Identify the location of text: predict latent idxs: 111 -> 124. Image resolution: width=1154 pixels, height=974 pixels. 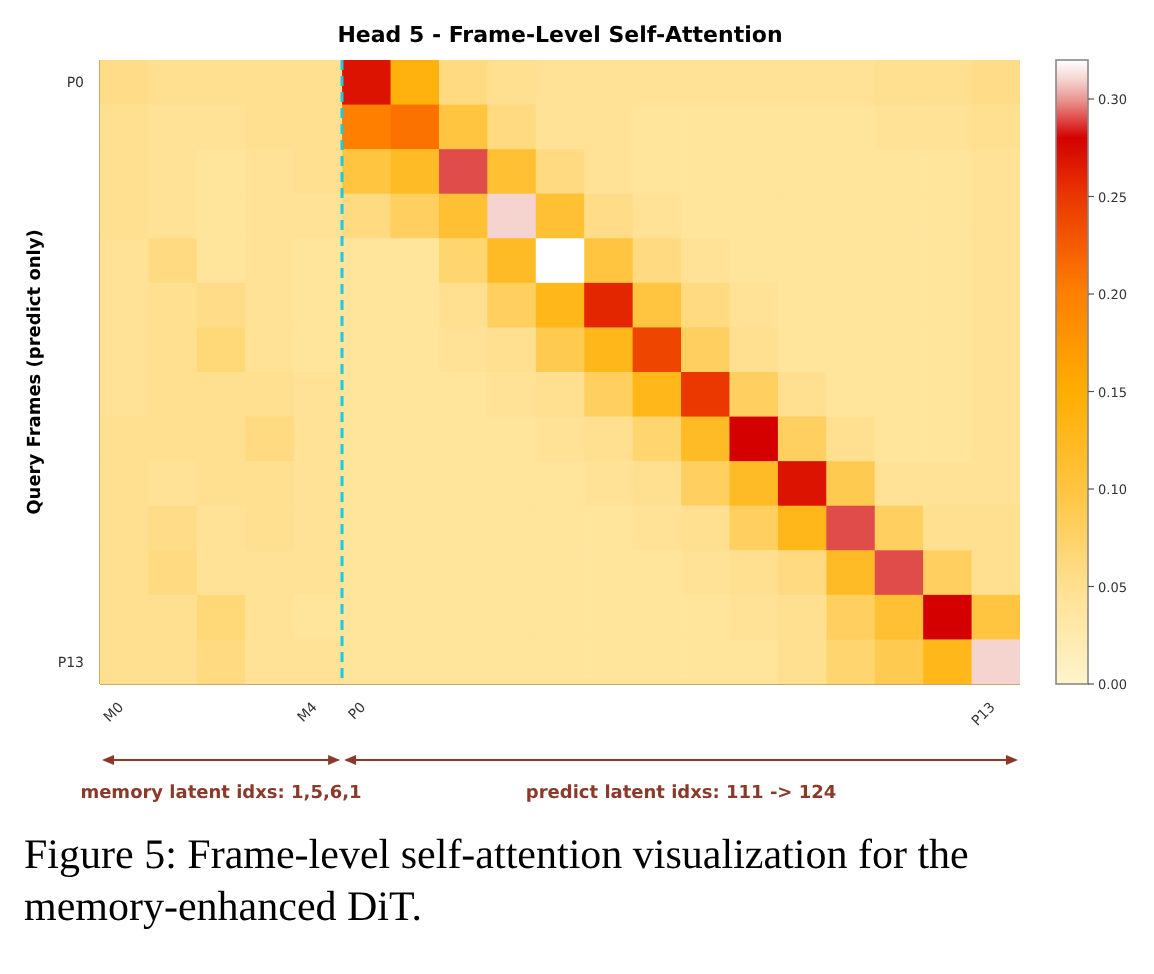
(681, 794).